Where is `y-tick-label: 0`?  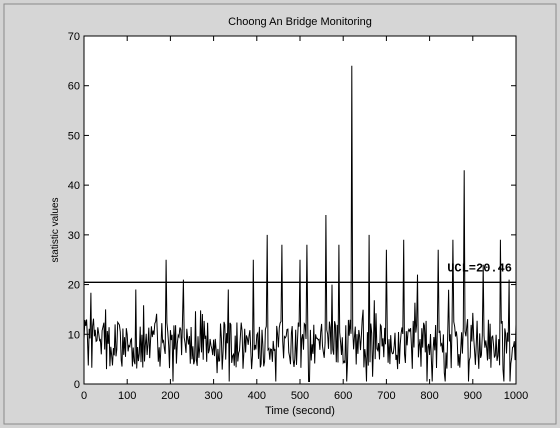 y-tick-label: 0 is located at coordinates (77, 385).